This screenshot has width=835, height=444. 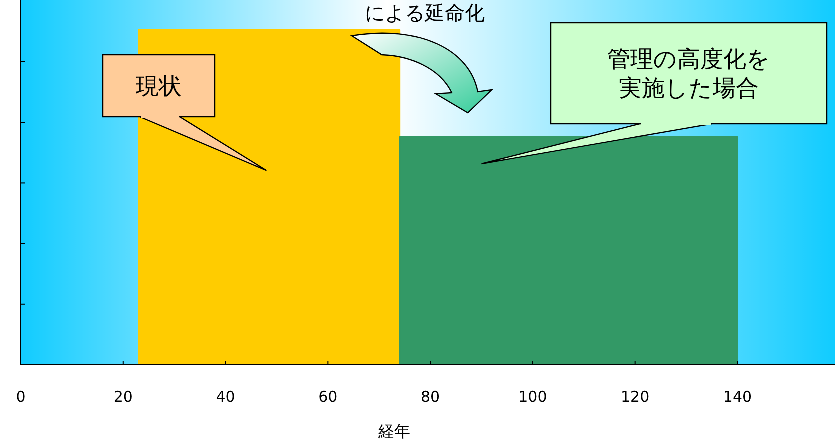 What do you see at coordinates (328, 397) in the screenshot?
I see `xtick: 60` at bounding box center [328, 397].